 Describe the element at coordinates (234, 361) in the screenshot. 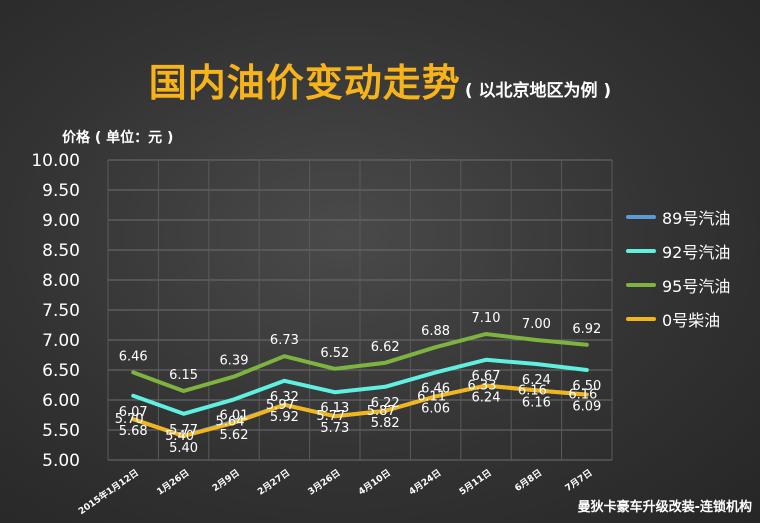

I see `data-label: 6.39` at that location.